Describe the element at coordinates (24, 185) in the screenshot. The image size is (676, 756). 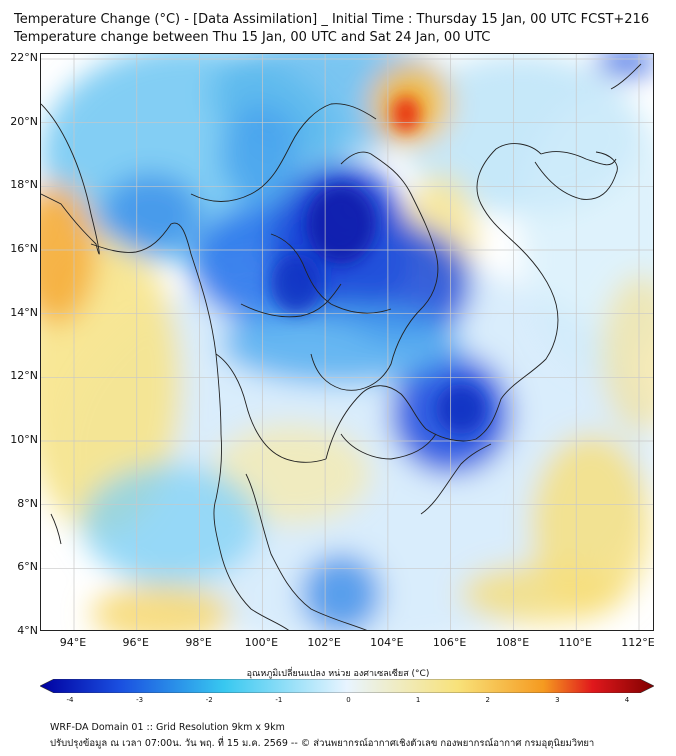
I see `lat-tick-label: 18°N` at that location.